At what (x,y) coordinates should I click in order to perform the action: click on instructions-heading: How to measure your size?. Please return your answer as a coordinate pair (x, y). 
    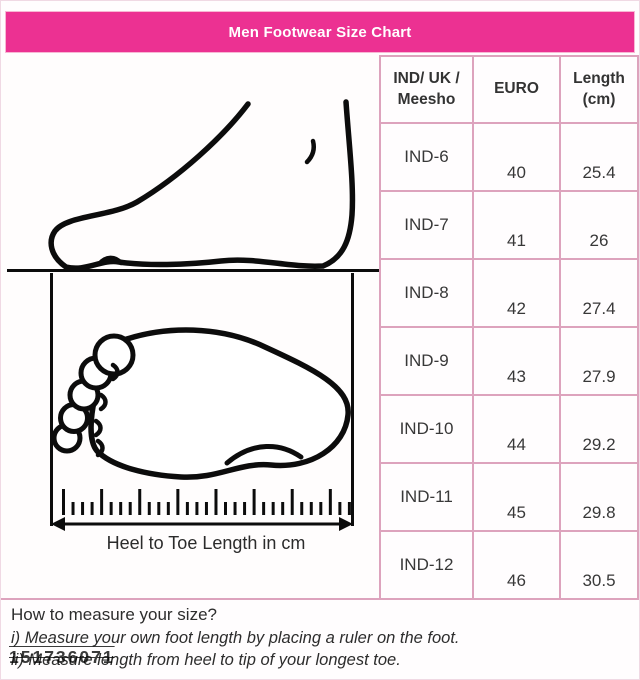
    Looking at the image, I should click on (114, 614).